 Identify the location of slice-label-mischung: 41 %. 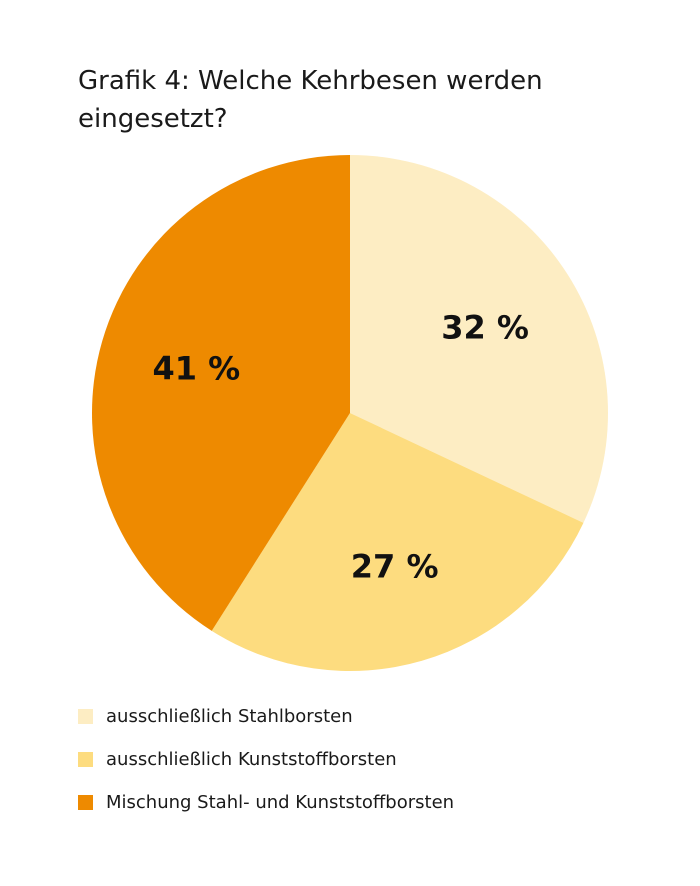
(196, 368).